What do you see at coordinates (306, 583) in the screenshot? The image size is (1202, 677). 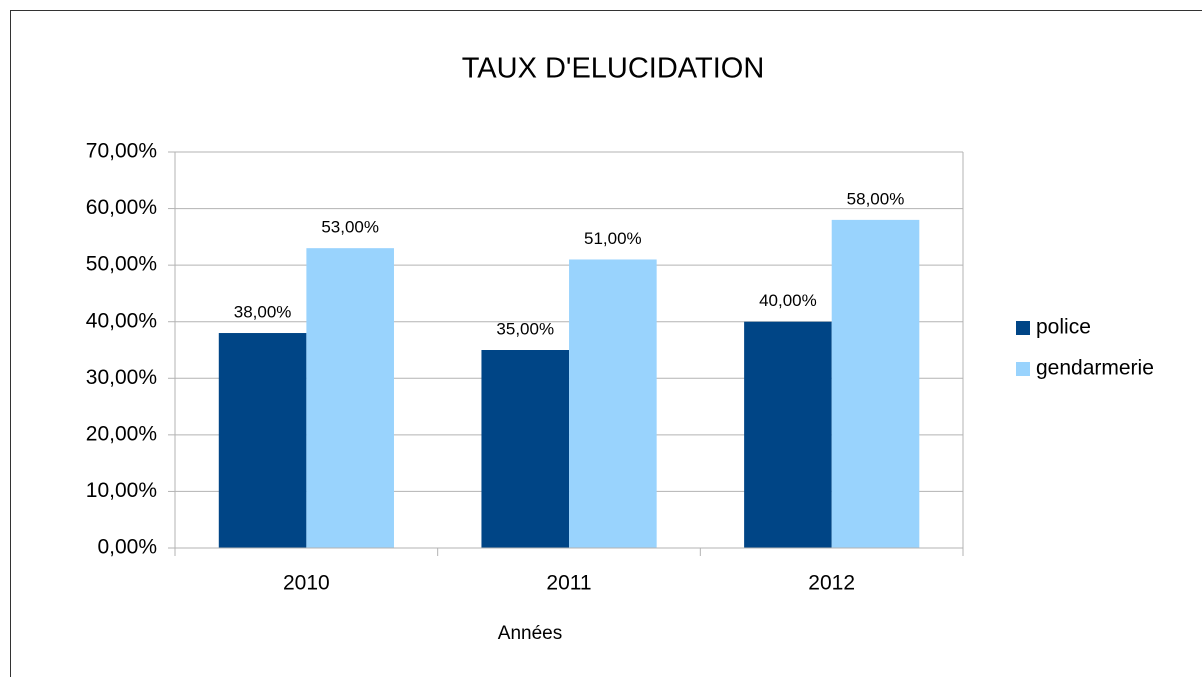 I see `x-tick-label: 2010` at bounding box center [306, 583].